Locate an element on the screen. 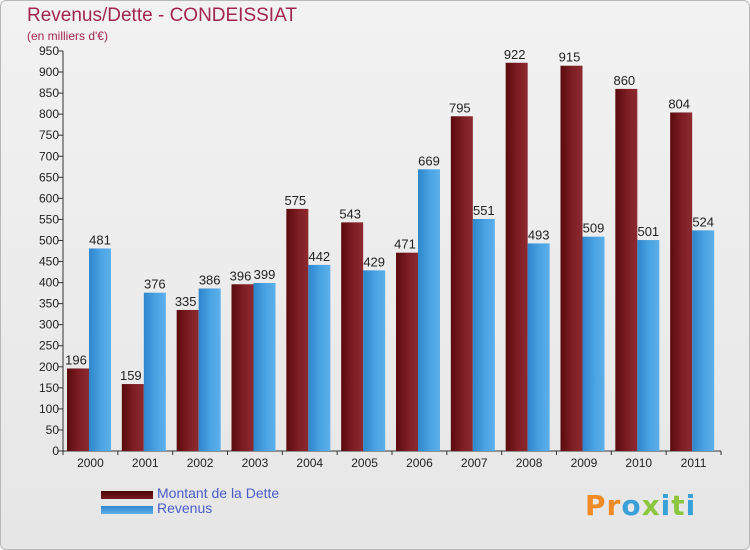 This screenshot has width=750, height=550. y-tick-label: 800 is located at coordinates (49, 114).